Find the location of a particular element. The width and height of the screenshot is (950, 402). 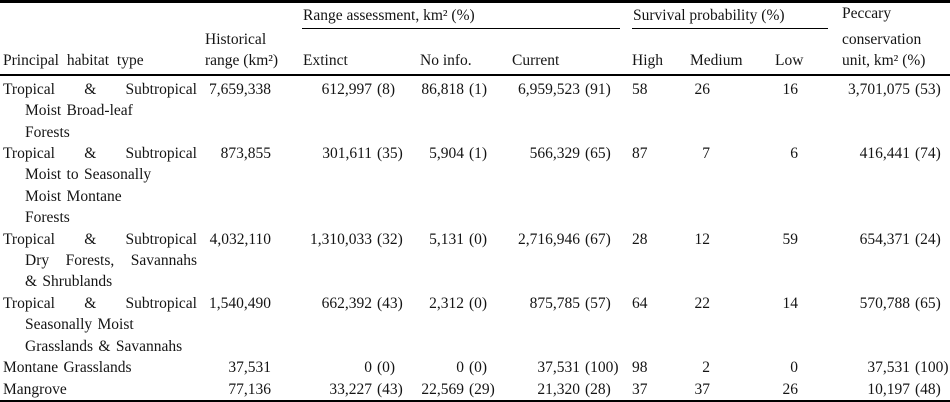

range-assessment-group-label: Range assessment, km² (%) is located at coordinates (461, 17).